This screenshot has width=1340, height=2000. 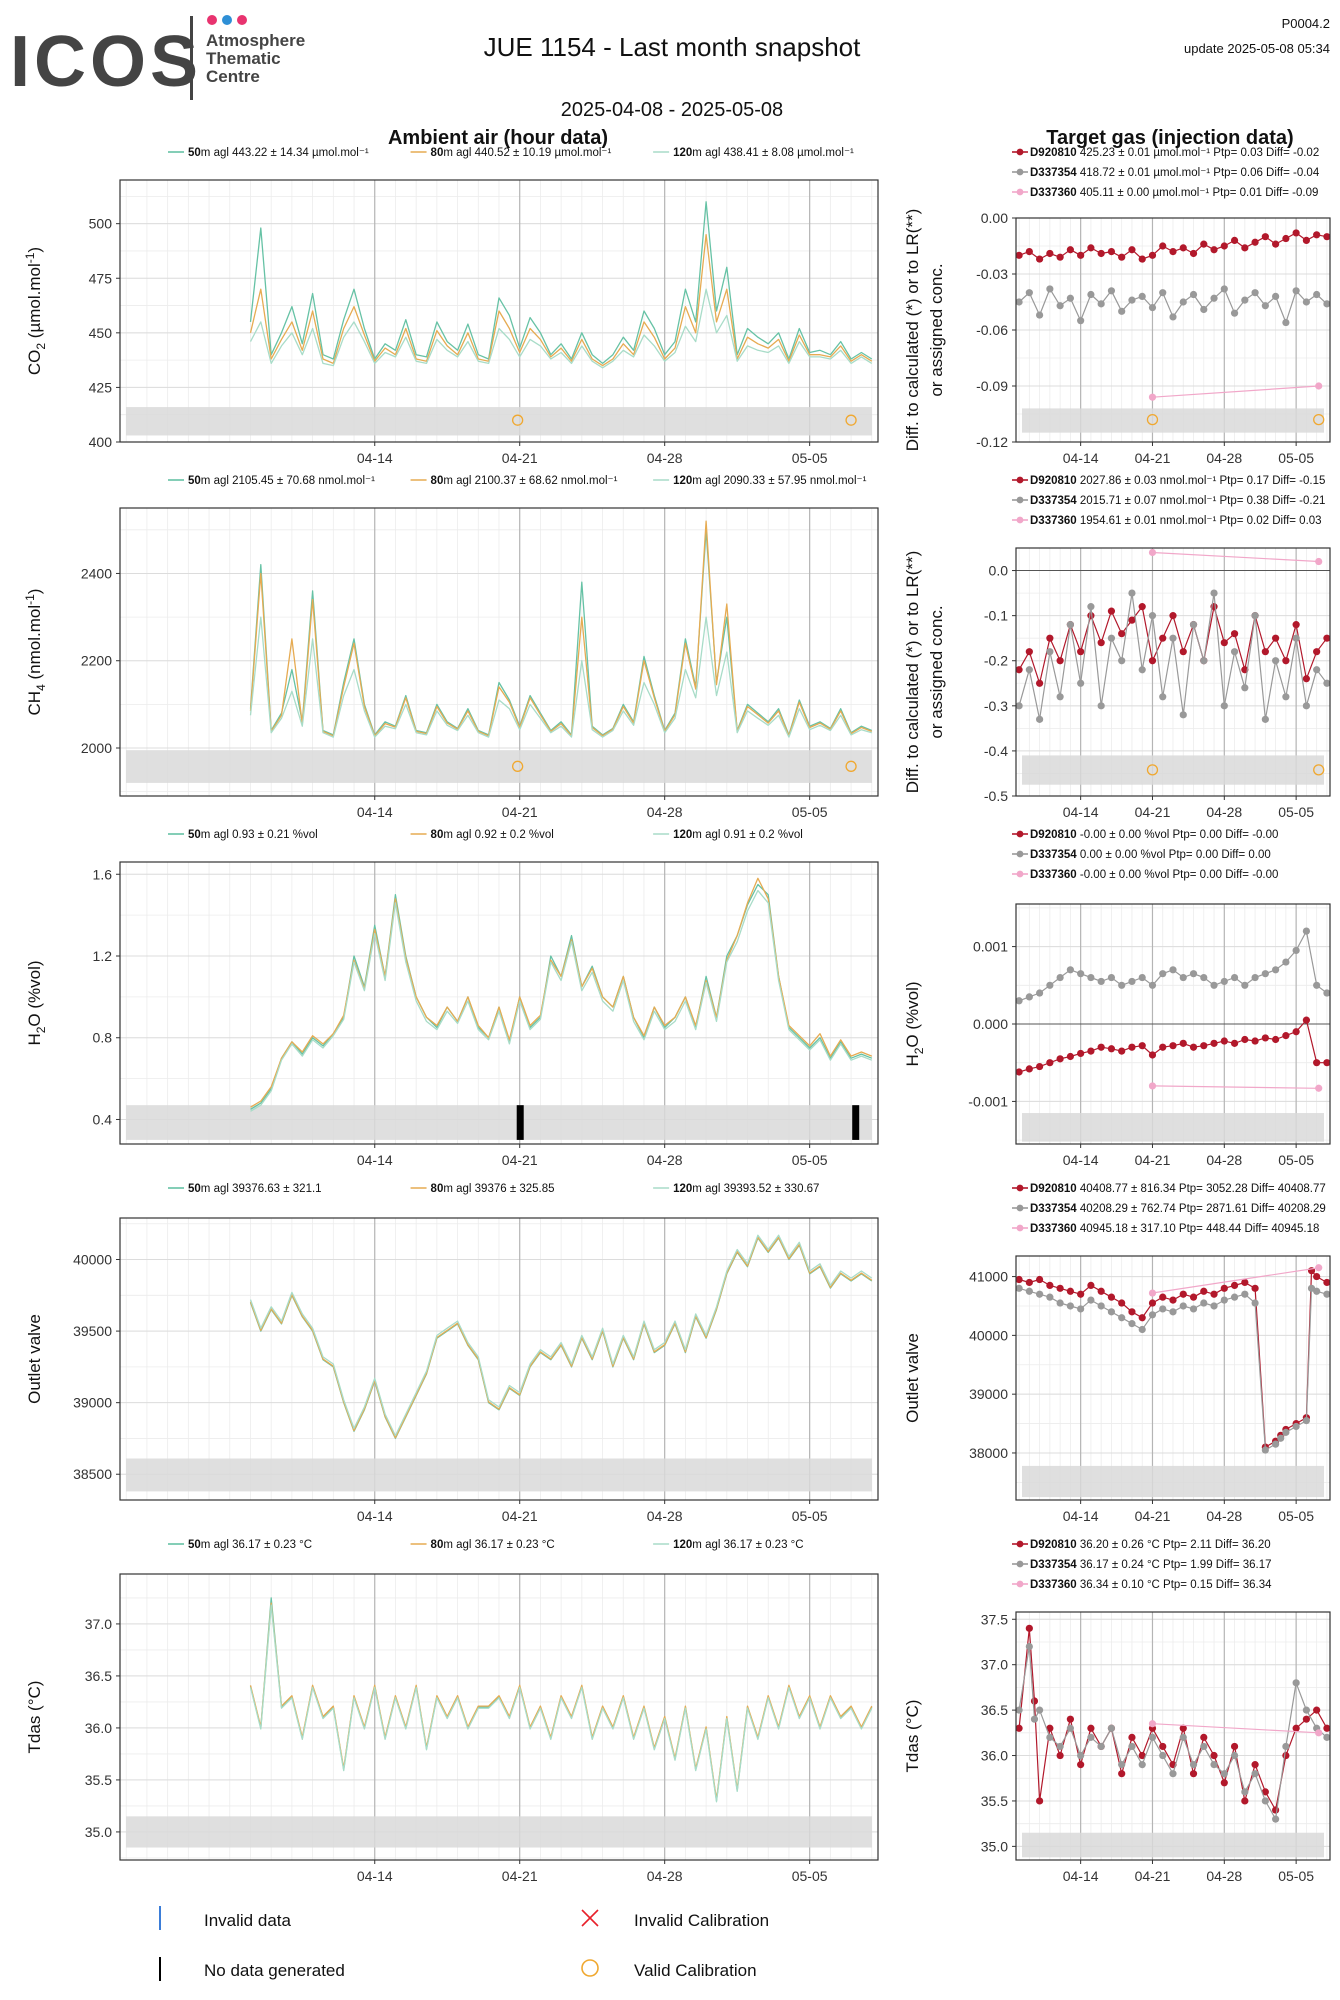 What do you see at coordinates (157, 58) in the screenshot?
I see `icos-logo: ICOS Atmosphere Thematic Centre` at bounding box center [157, 58].